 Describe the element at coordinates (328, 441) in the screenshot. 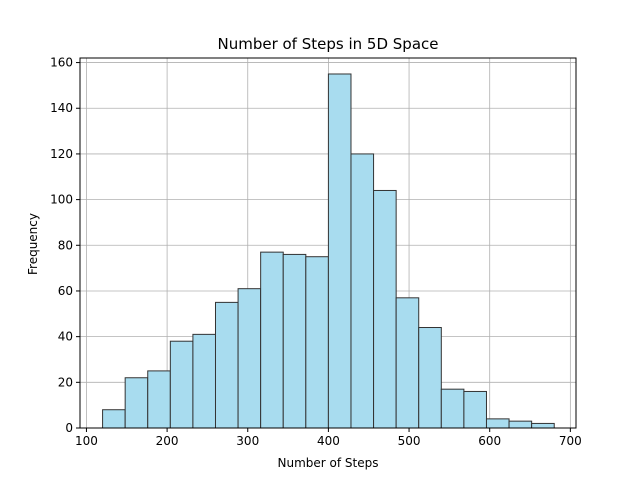

I see `x-tick-label: 400` at that location.